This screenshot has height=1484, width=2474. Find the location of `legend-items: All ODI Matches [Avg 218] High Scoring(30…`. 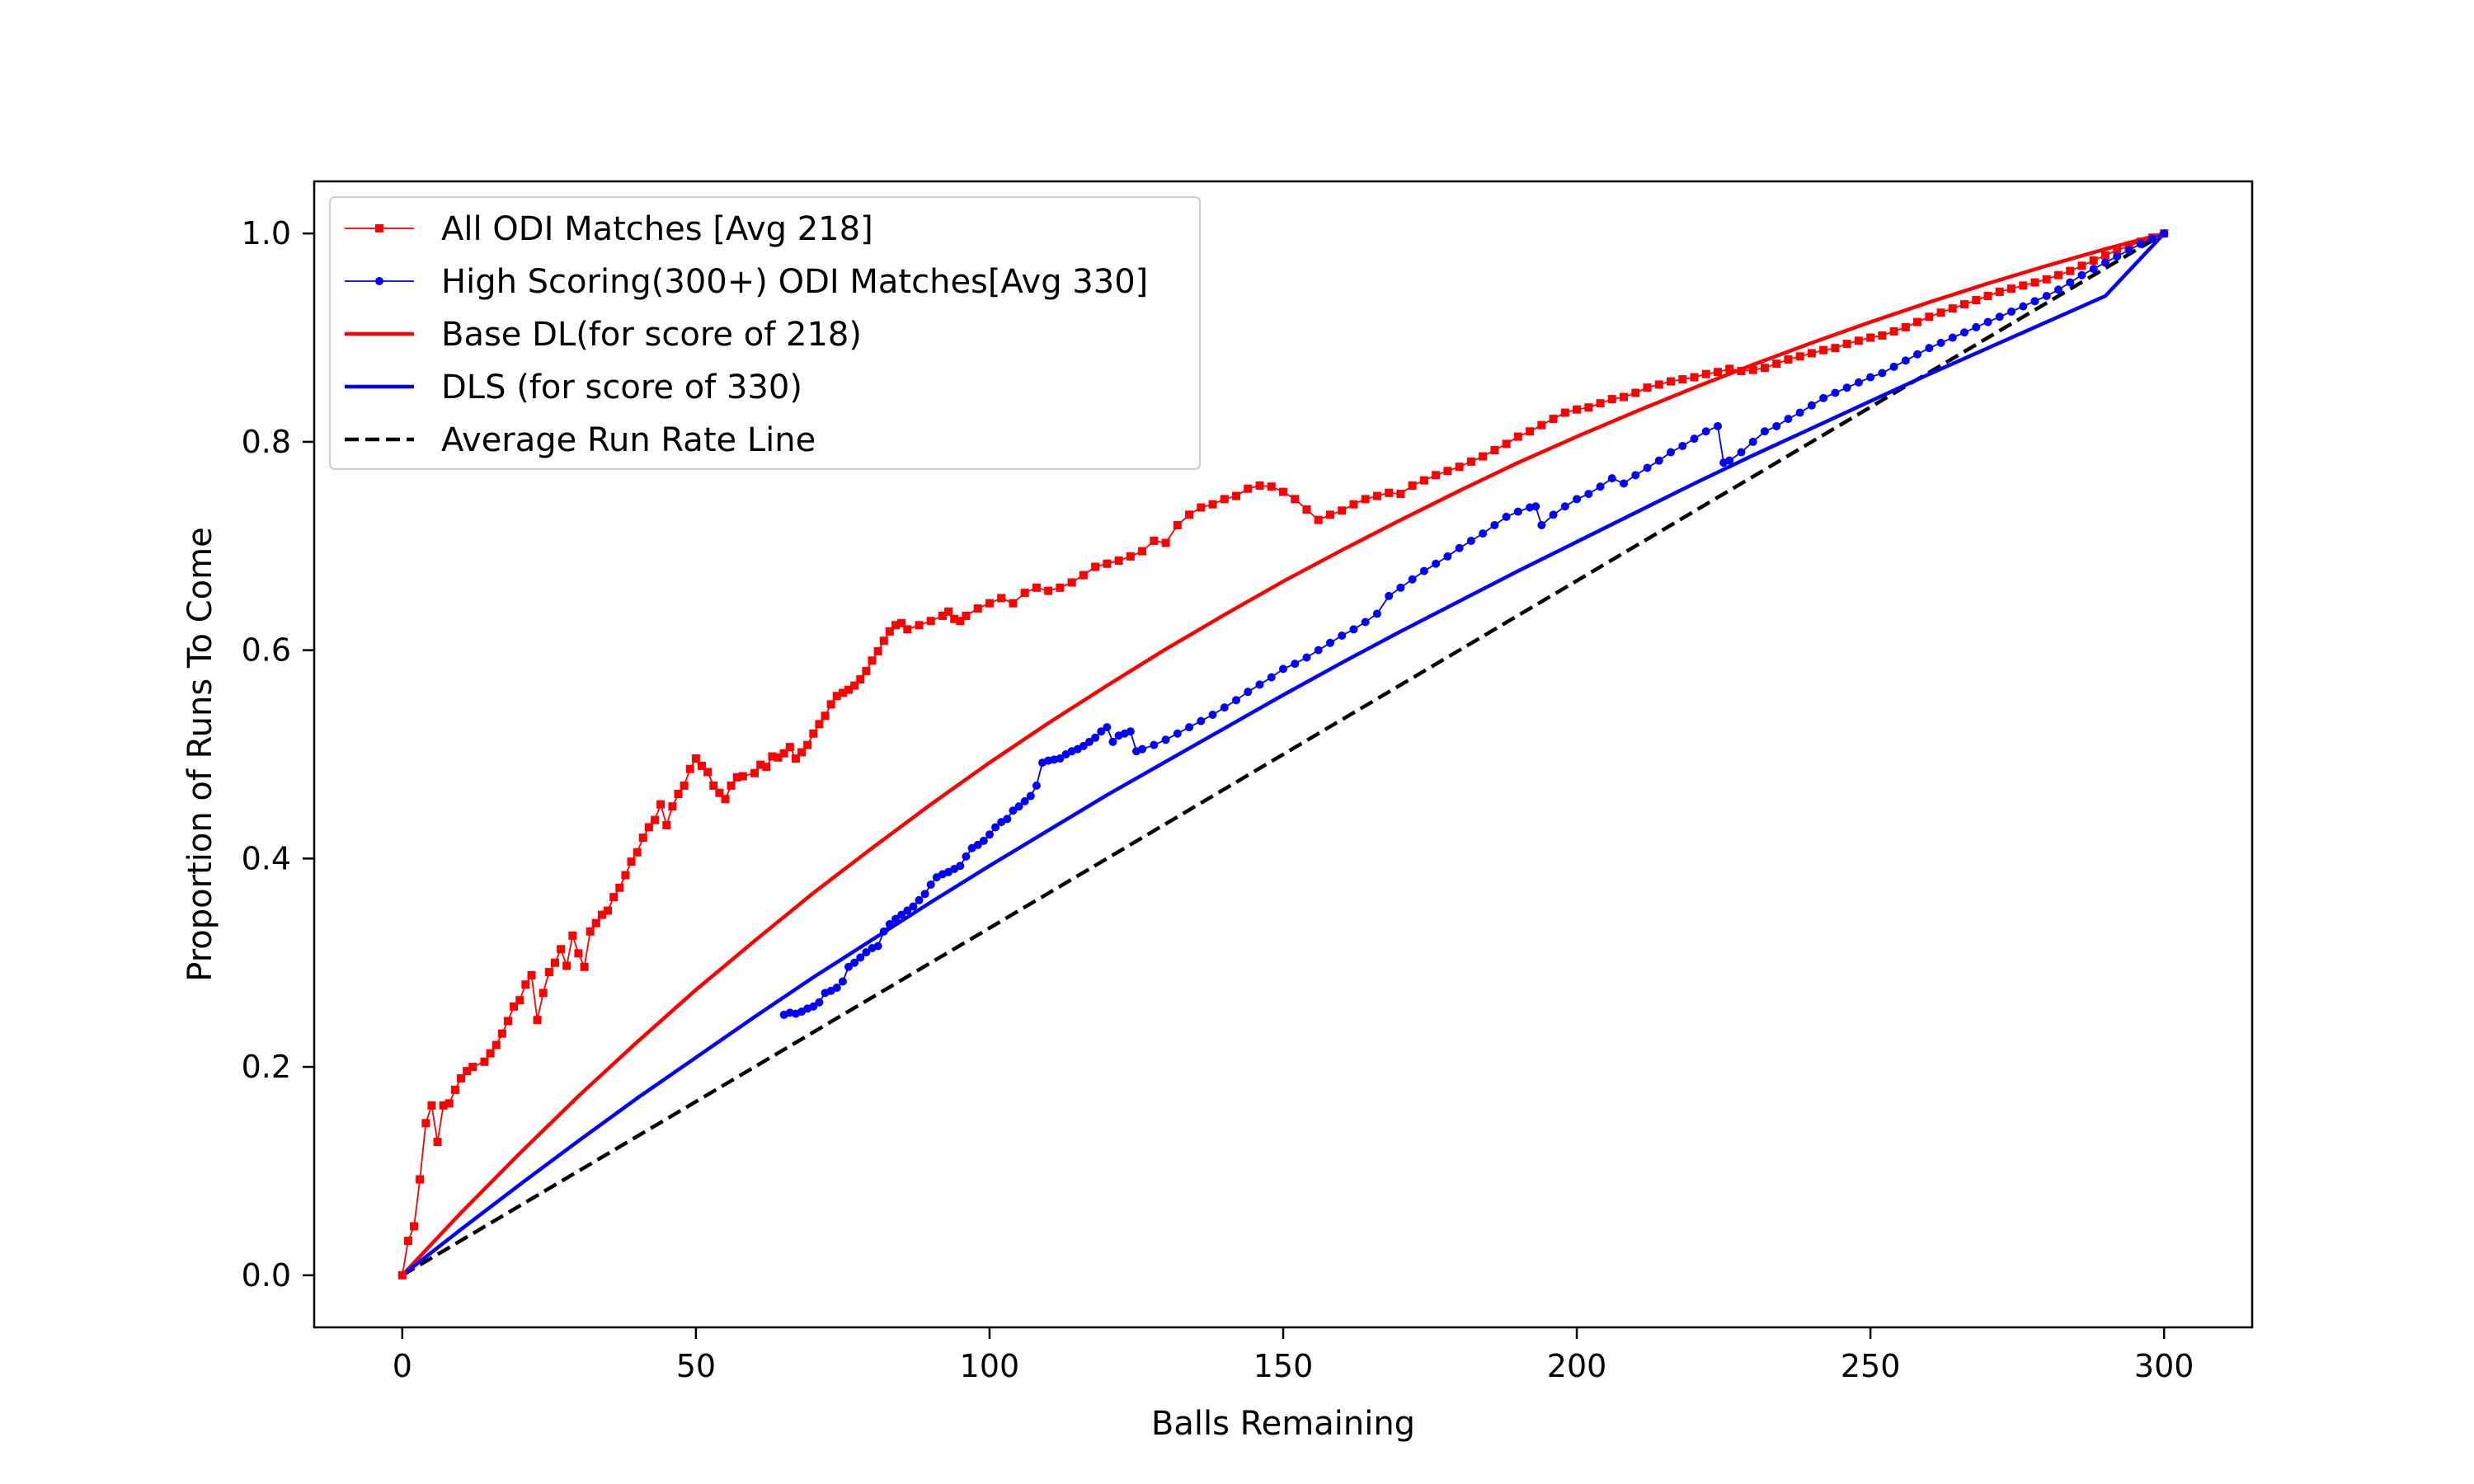

legend-items: All ODI Matches [Avg 218] High Scoring(30… is located at coordinates (746, 334).